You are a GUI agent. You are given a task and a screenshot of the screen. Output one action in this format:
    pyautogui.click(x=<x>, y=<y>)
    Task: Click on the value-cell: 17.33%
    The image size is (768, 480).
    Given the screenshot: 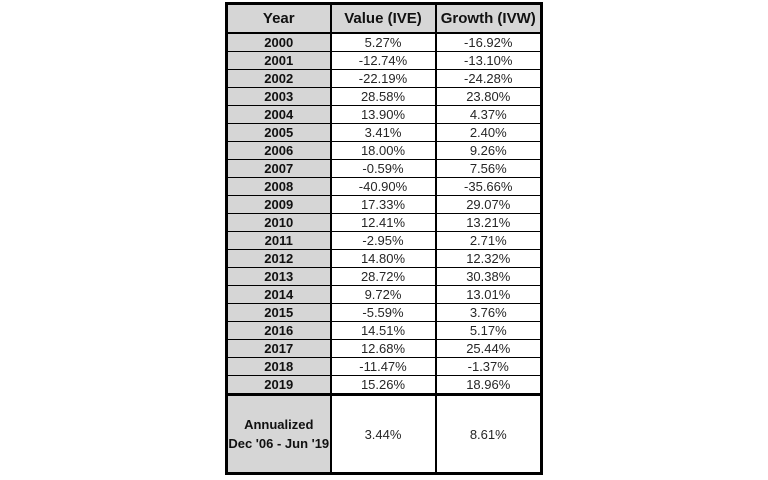 What is the action you would take?
    pyautogui.click(x=382, y=204)
    